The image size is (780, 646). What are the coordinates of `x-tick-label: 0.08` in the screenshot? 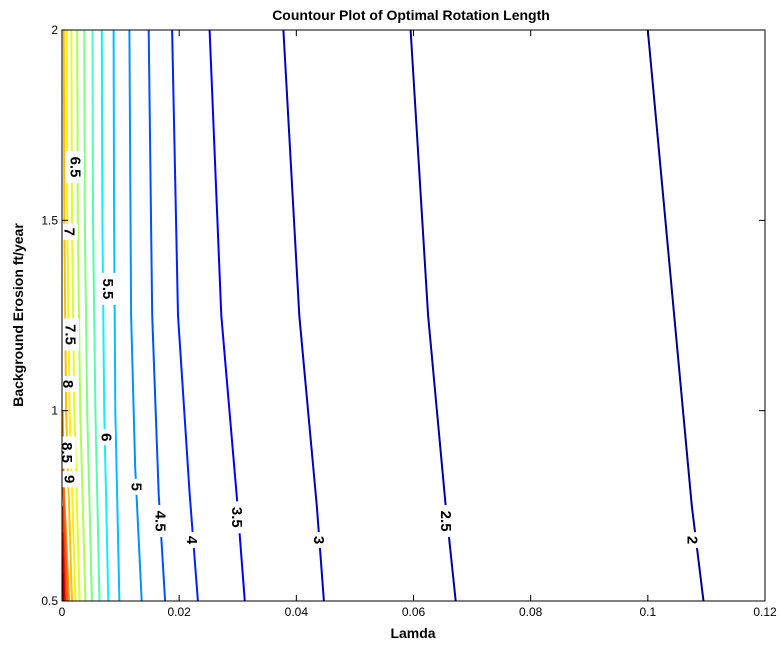 It's located at (531, 612).